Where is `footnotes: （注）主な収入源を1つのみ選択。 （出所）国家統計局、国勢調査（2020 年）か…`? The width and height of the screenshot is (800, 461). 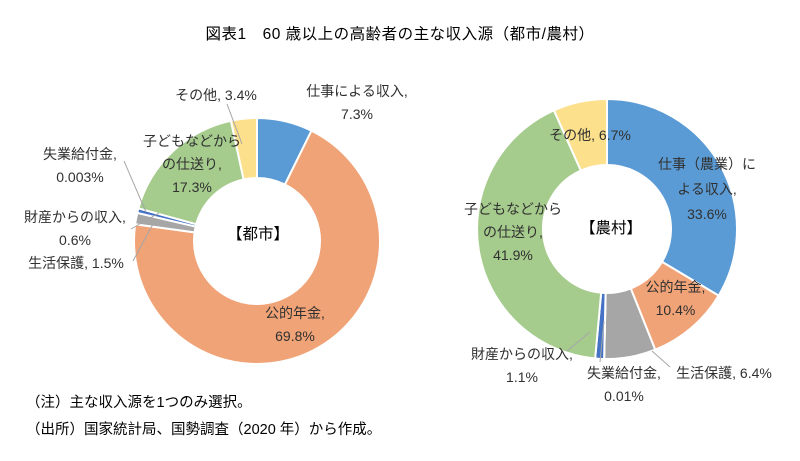
footnotes: （注）主な収入源を1つのみ選択。 （出所）国家統計局、国勢調査（2020 年）か… is located at coordinates (203, 417).